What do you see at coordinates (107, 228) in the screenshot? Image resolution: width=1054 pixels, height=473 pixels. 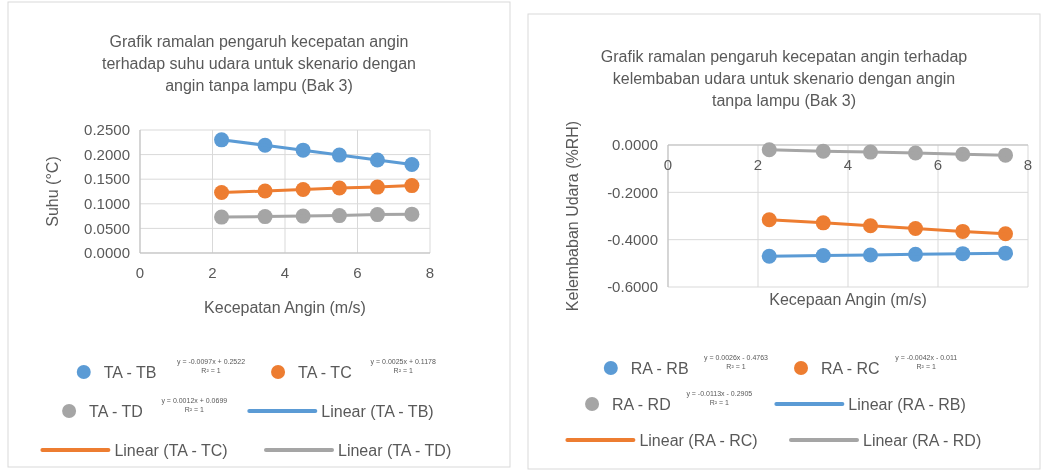 I see `y-tick-label: 0.0500` at bounding box center [107, 228].